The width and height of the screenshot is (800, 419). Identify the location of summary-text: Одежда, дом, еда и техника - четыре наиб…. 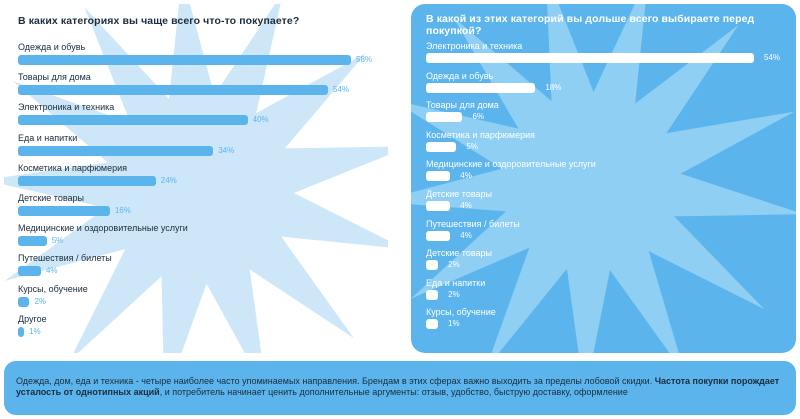
(399, 387).